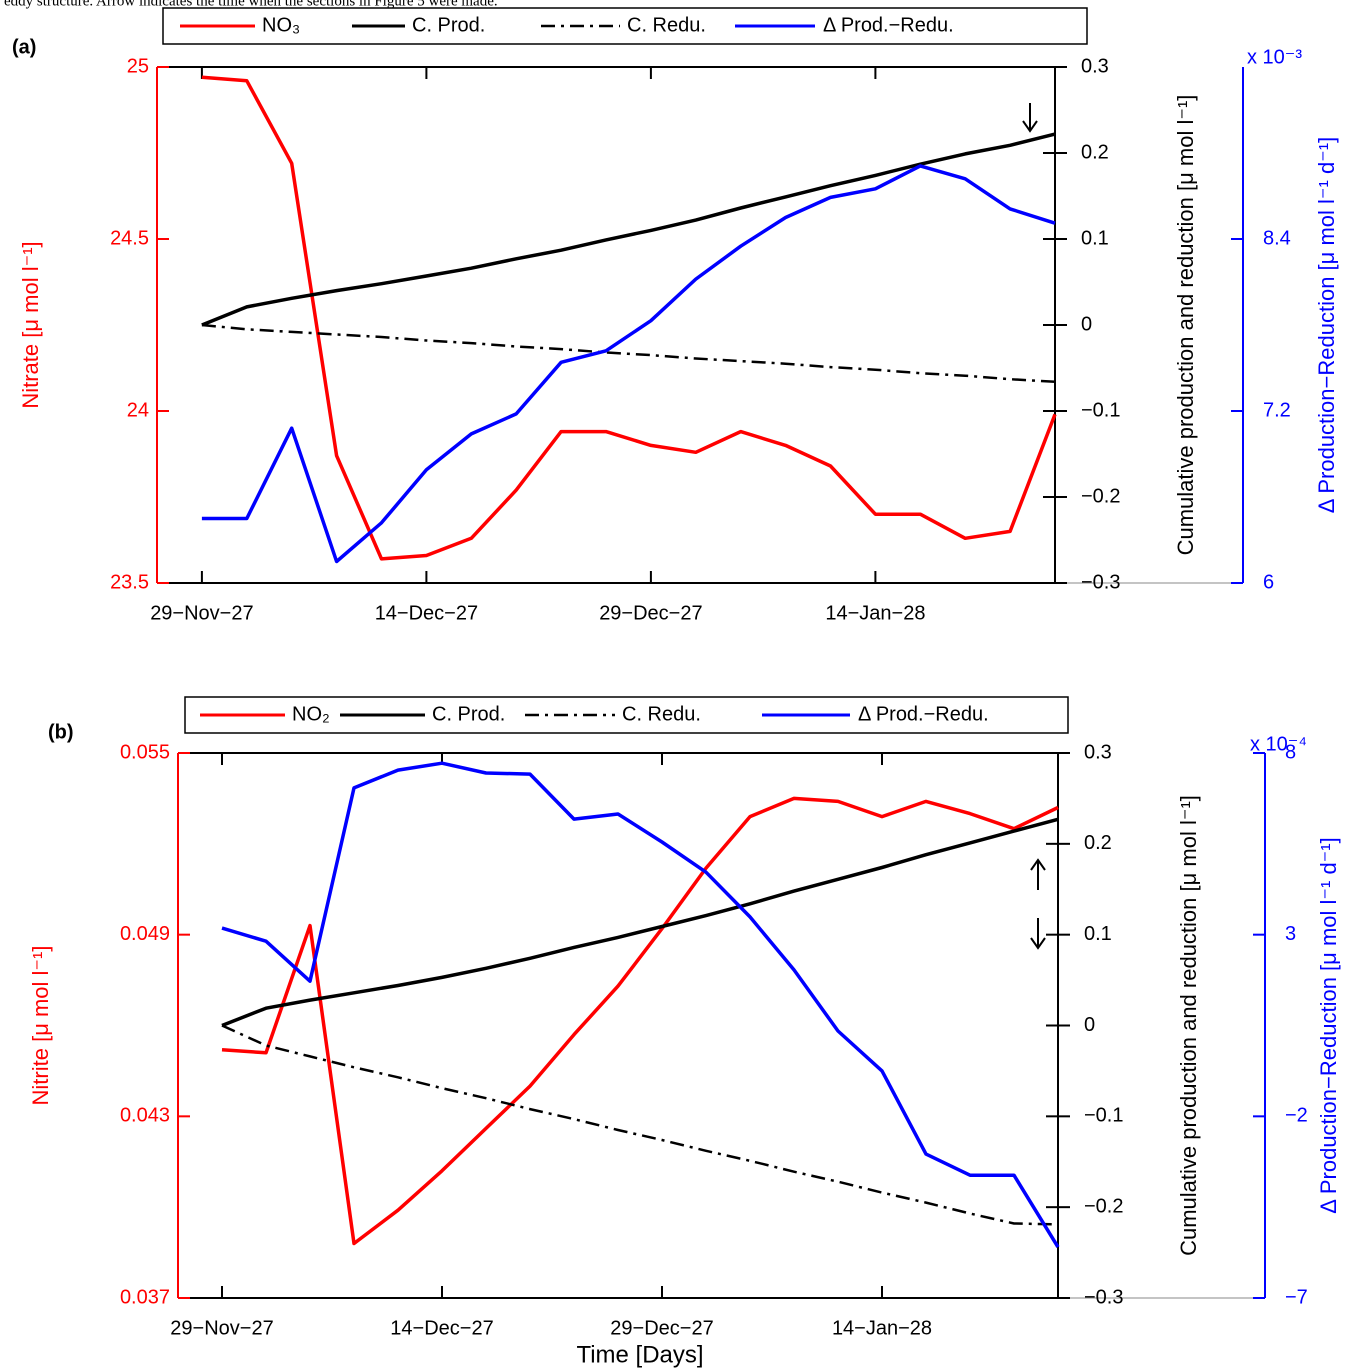 The width and height of the screenshot is (1349, 1369). Describe the element at coordinates (1277, 238) in the screenshot. I see `y-tick-label: 8.4` at that location.